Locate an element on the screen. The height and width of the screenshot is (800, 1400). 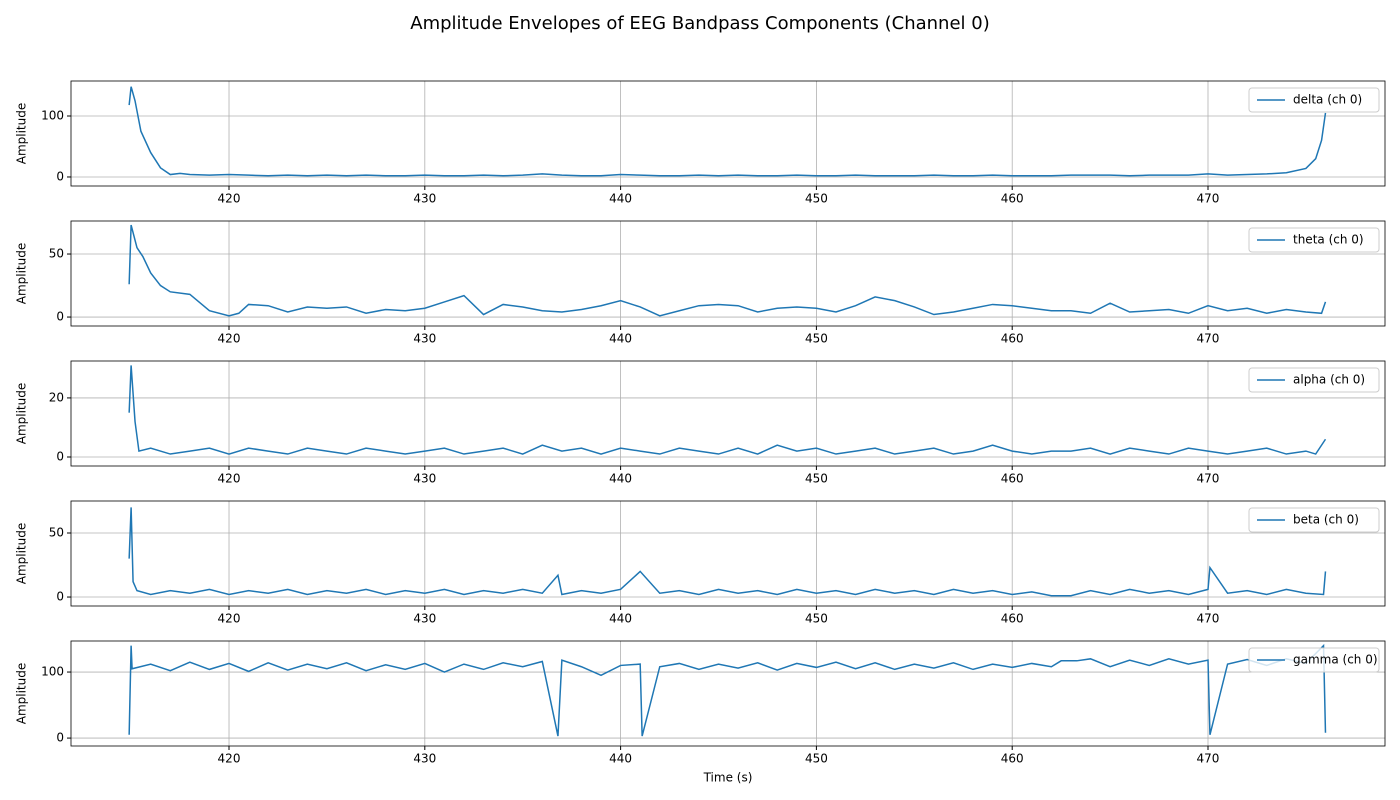
y-tick-label: 20 is located at coordinates (56, 397).